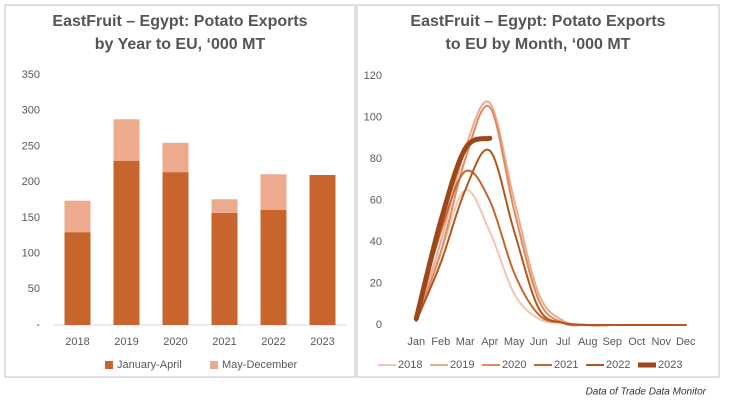 Image resolution: width=748 pixels, height=420 pixels. Describe the element at coordinates (376, 159) in the screenshot. I see `y-tick-label: 80` at that location.